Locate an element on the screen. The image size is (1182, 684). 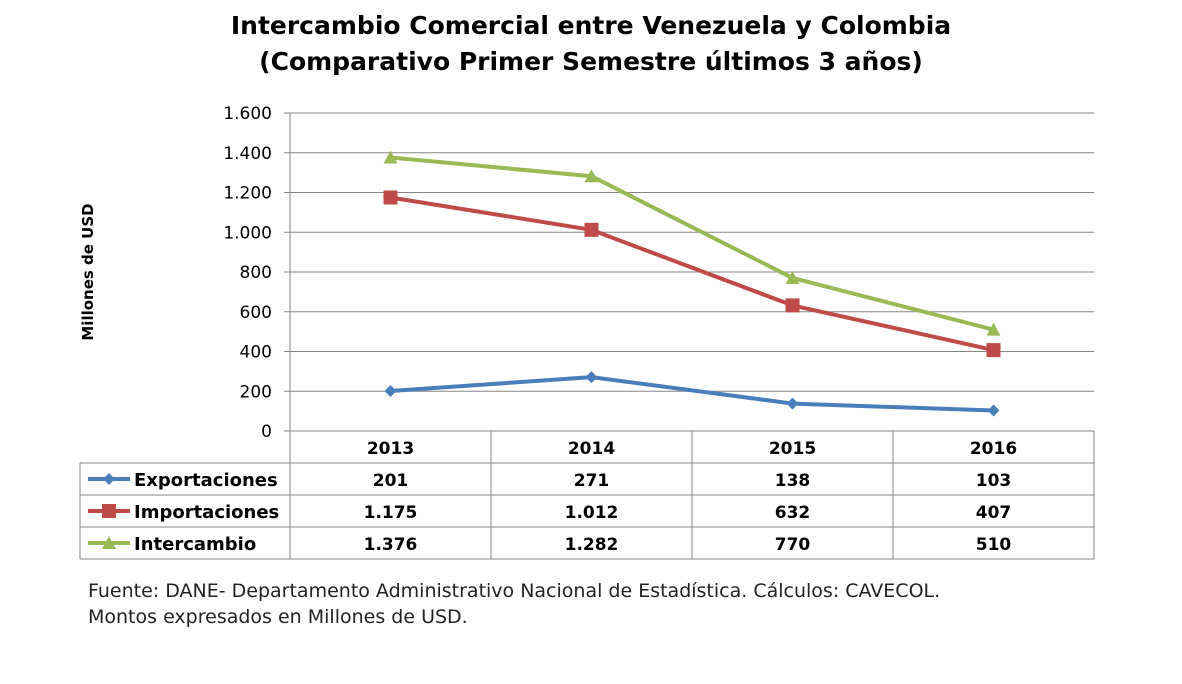
table-category-label: 2016 is located at coordinates (993, 449).